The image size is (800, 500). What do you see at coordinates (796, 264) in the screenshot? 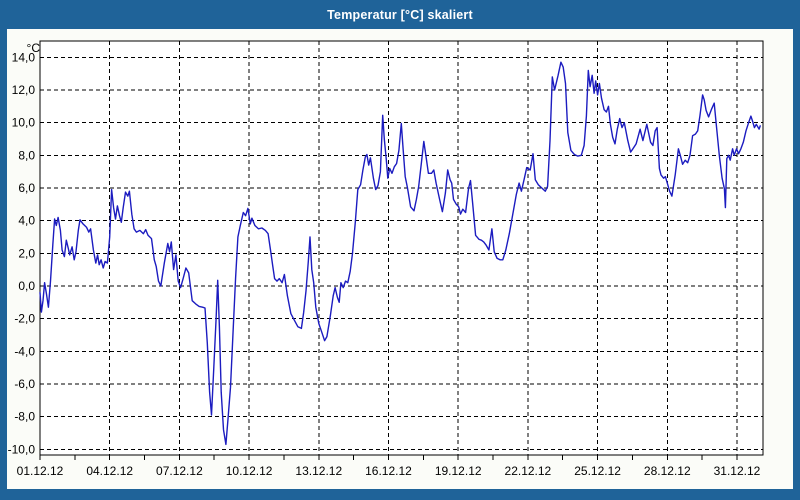
I see `window-border-right` at bounding box center [796, 264].